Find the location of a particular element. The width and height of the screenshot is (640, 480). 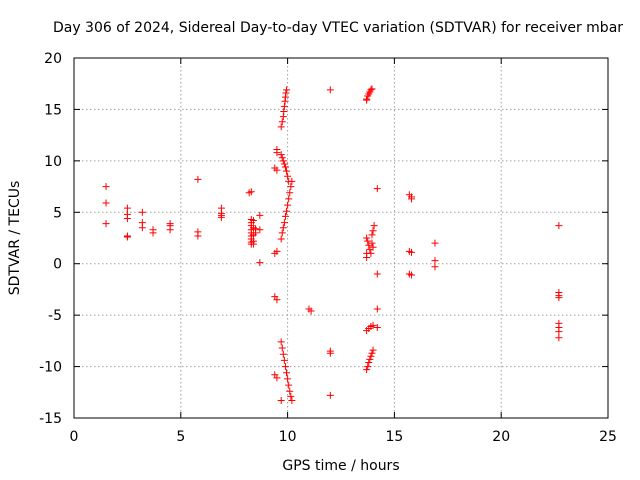

y-tick-label: -10 is located at coordinates (50, 368).